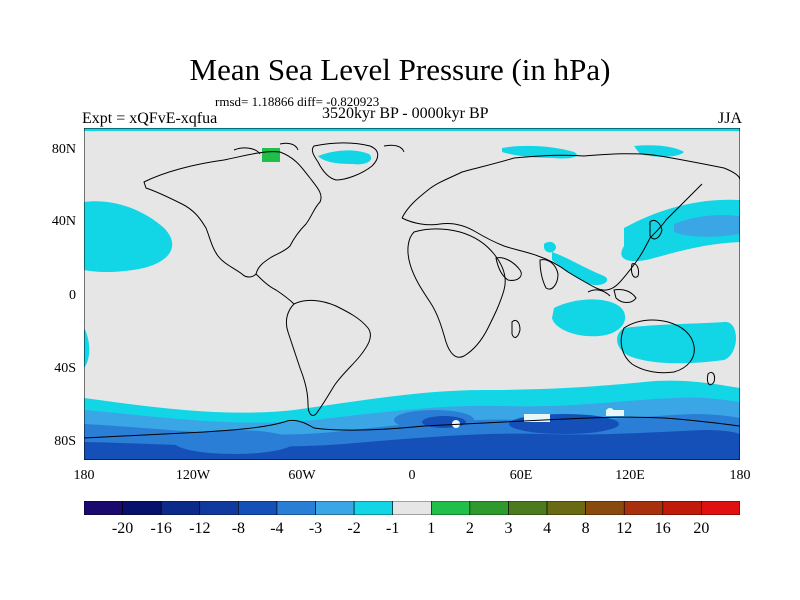 The width and height of the screenshot is (800, 600). I want to click on anomaly-patch-ross, so click(615, 413).